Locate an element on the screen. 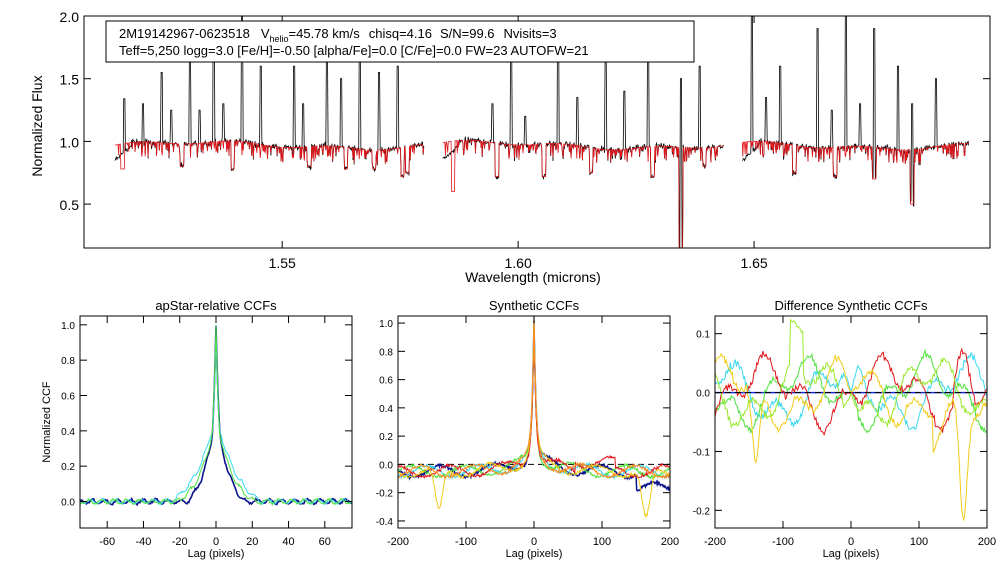 This screenshot has height=576, width=1008. synthetic-xlabel: Lag (pixels) is located at coordinates (534, 554).